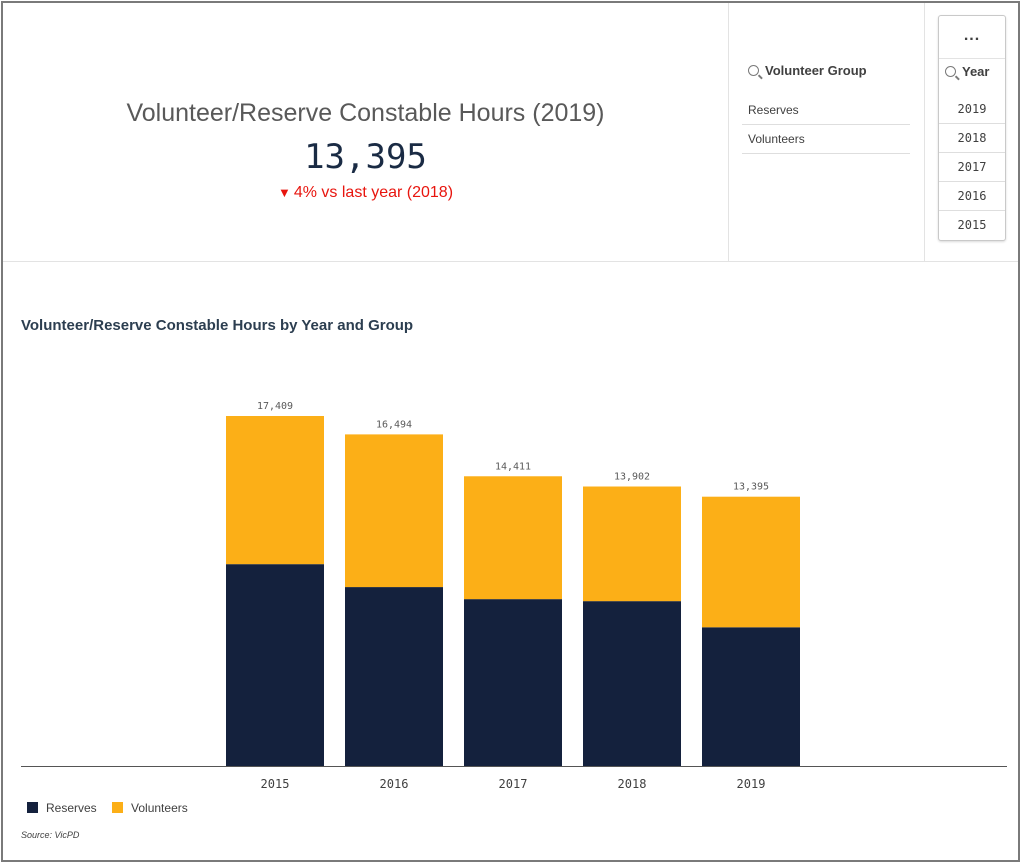  I want to click on total-label-2018: 13,902, so click(632, 477).